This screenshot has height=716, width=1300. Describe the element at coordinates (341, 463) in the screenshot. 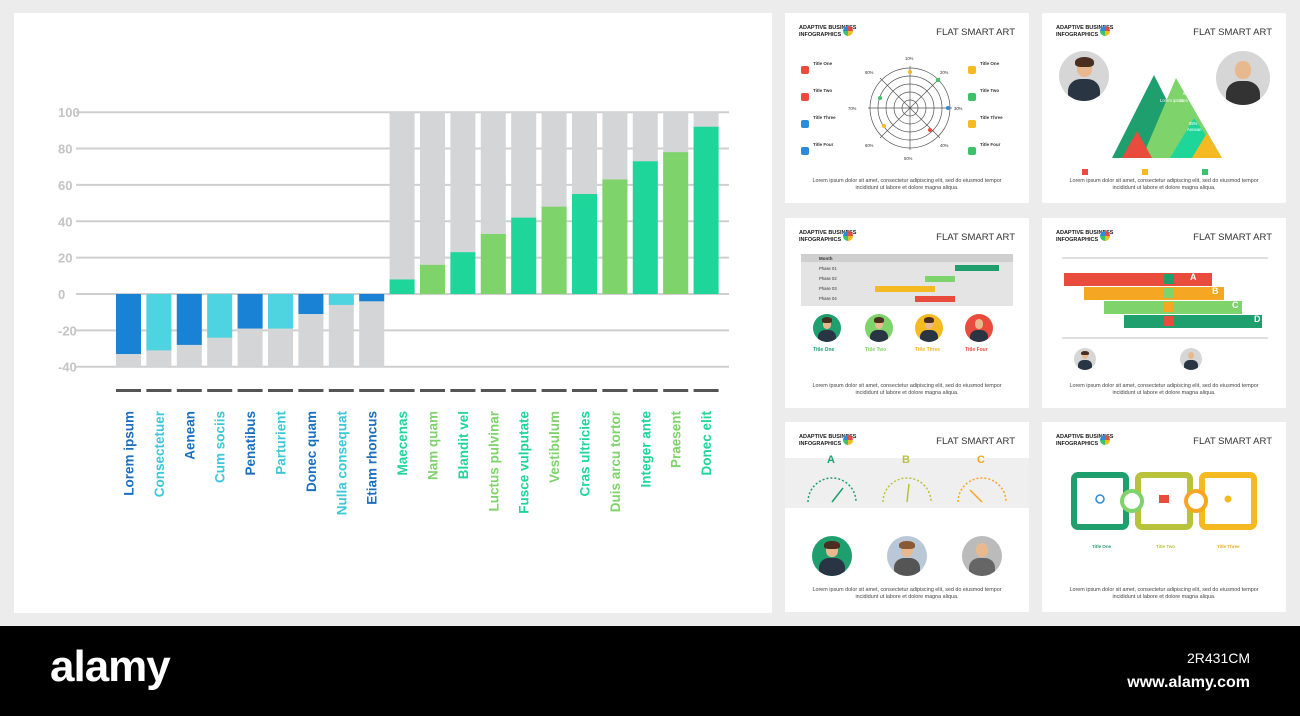

I see `x-tick-label: Nulla consequat` at that location.